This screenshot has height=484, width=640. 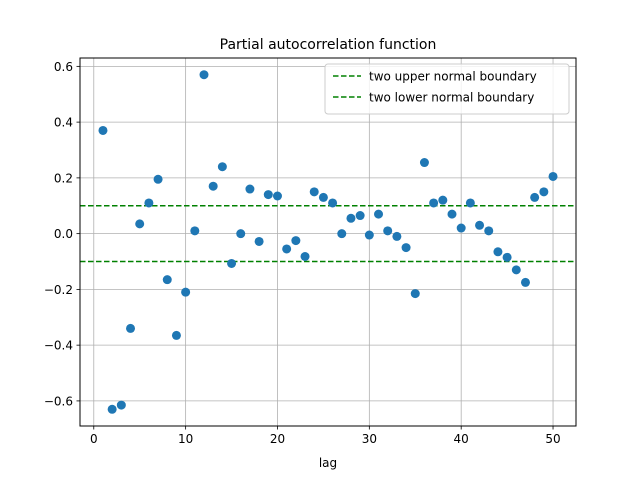 What do you see at coordinates (94, 439) in the screenshot?
I see `x-tick-label: 0` at bounding box center [94, 439].